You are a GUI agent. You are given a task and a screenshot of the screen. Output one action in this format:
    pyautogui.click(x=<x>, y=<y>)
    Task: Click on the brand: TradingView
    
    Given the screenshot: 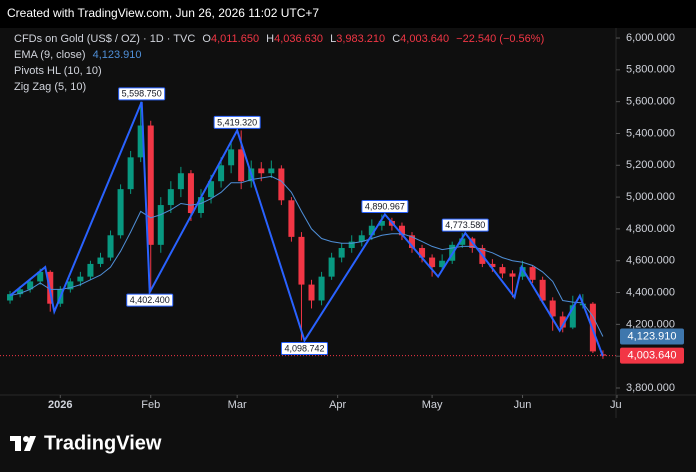 What is the action you would take?
    pyautogui.click(x=103, y=443)
    